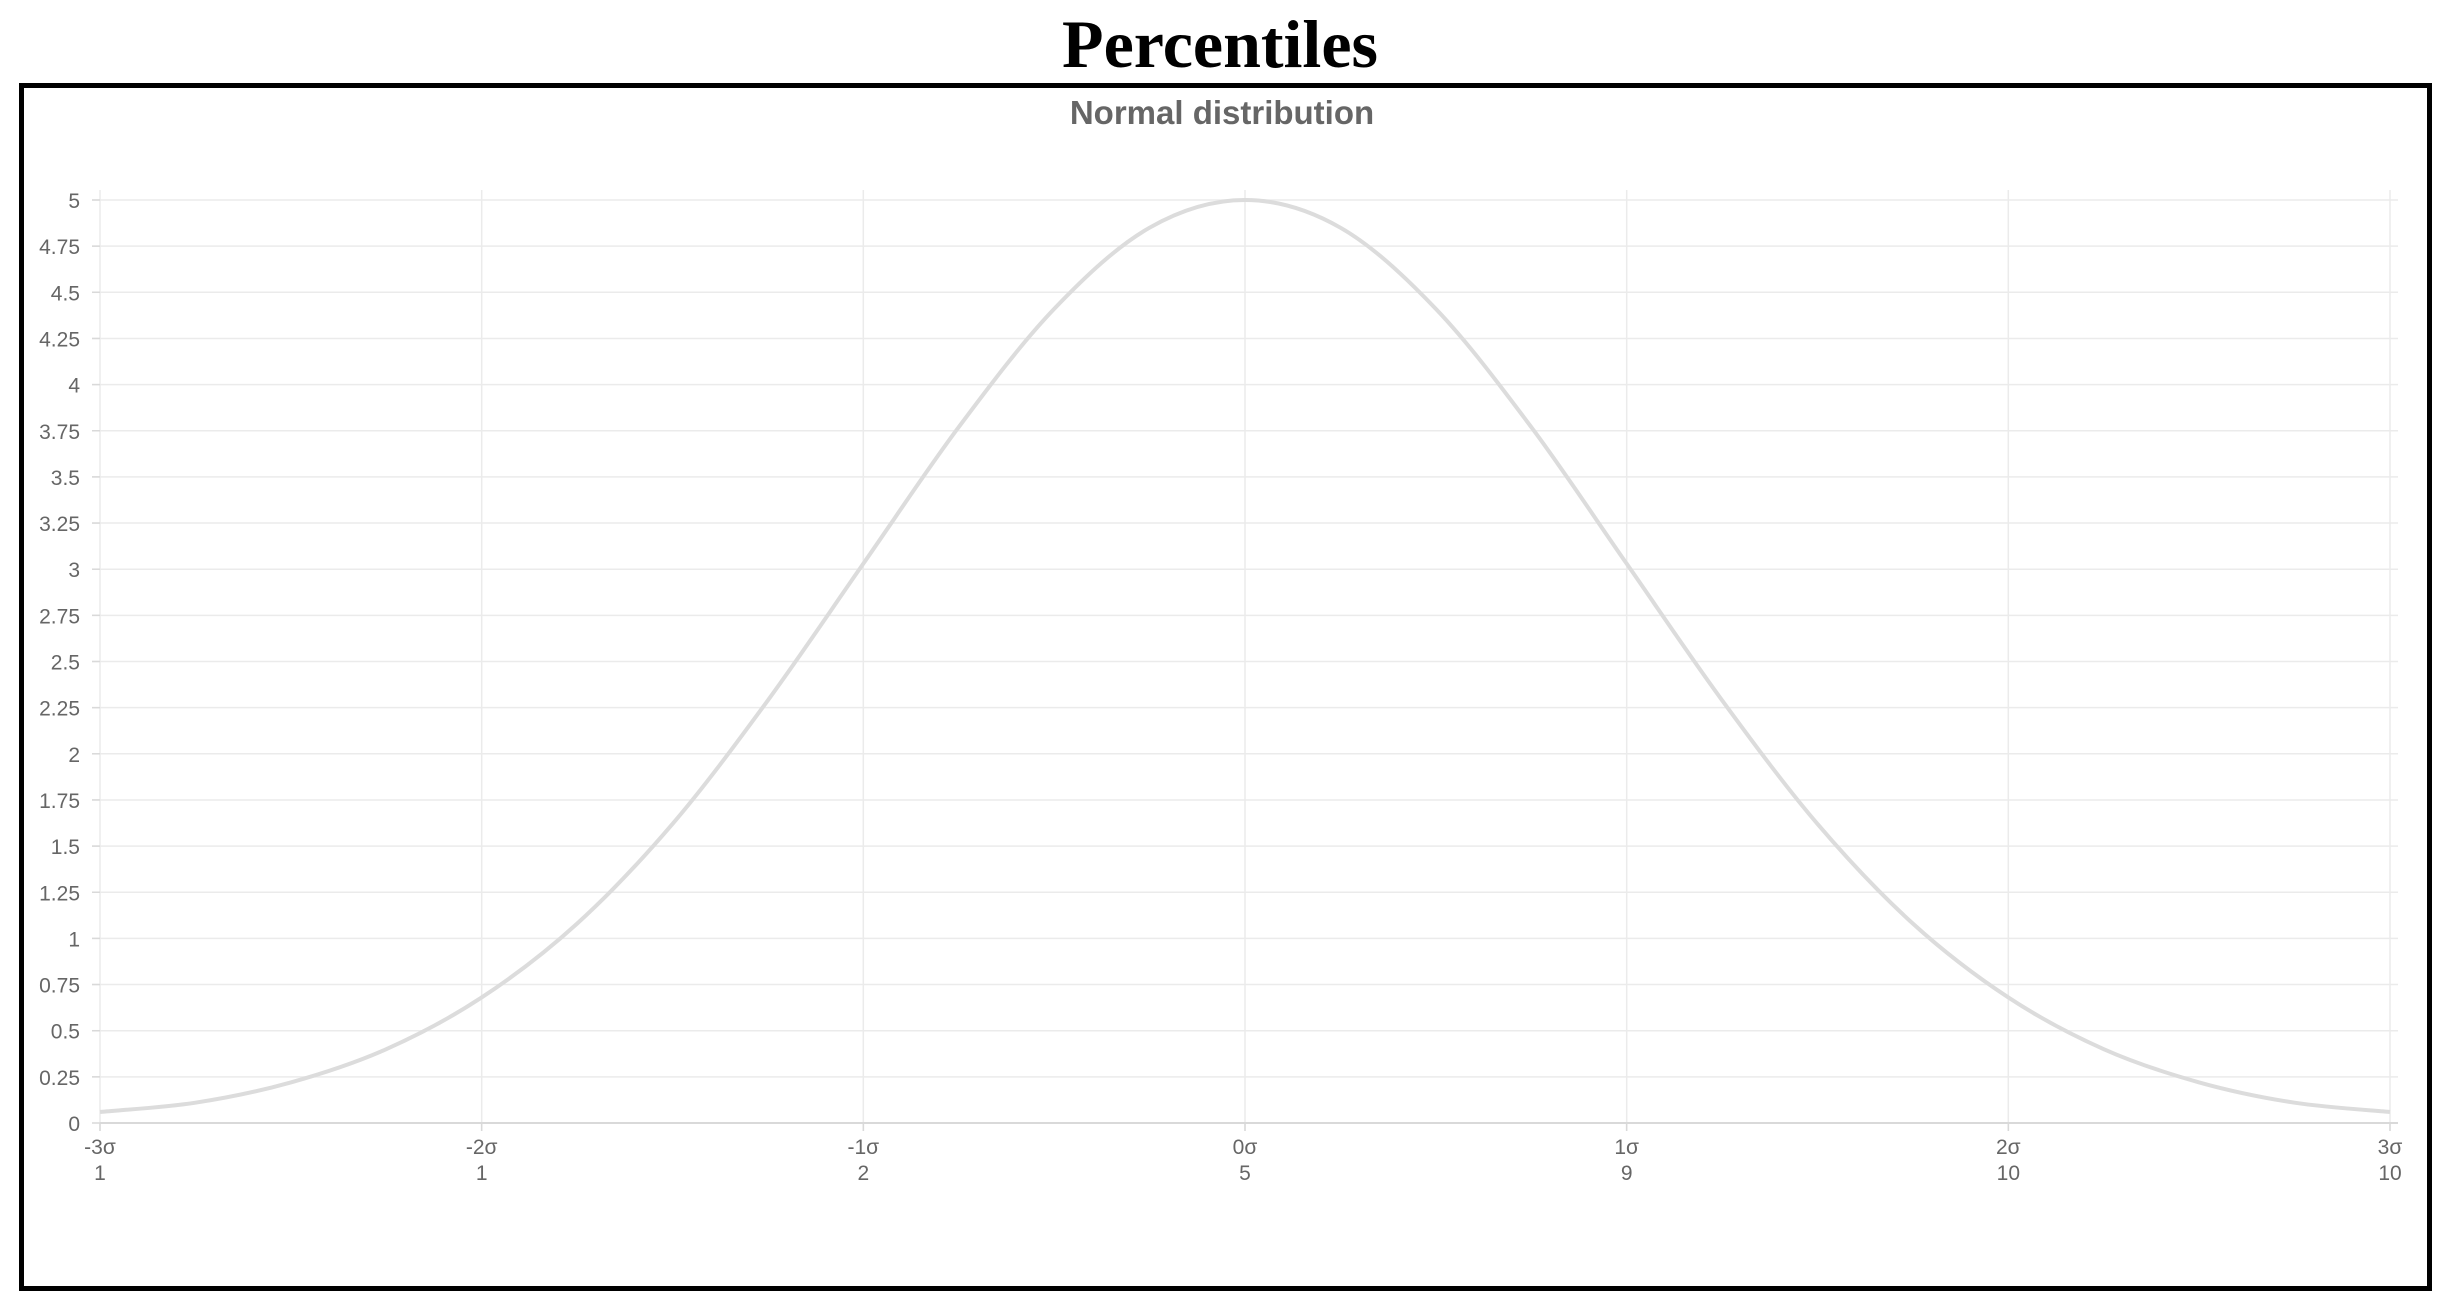  Describe the element at coordinates (59, 893) in the screenshot. I see `y-tick-label: 1.25` at that location.